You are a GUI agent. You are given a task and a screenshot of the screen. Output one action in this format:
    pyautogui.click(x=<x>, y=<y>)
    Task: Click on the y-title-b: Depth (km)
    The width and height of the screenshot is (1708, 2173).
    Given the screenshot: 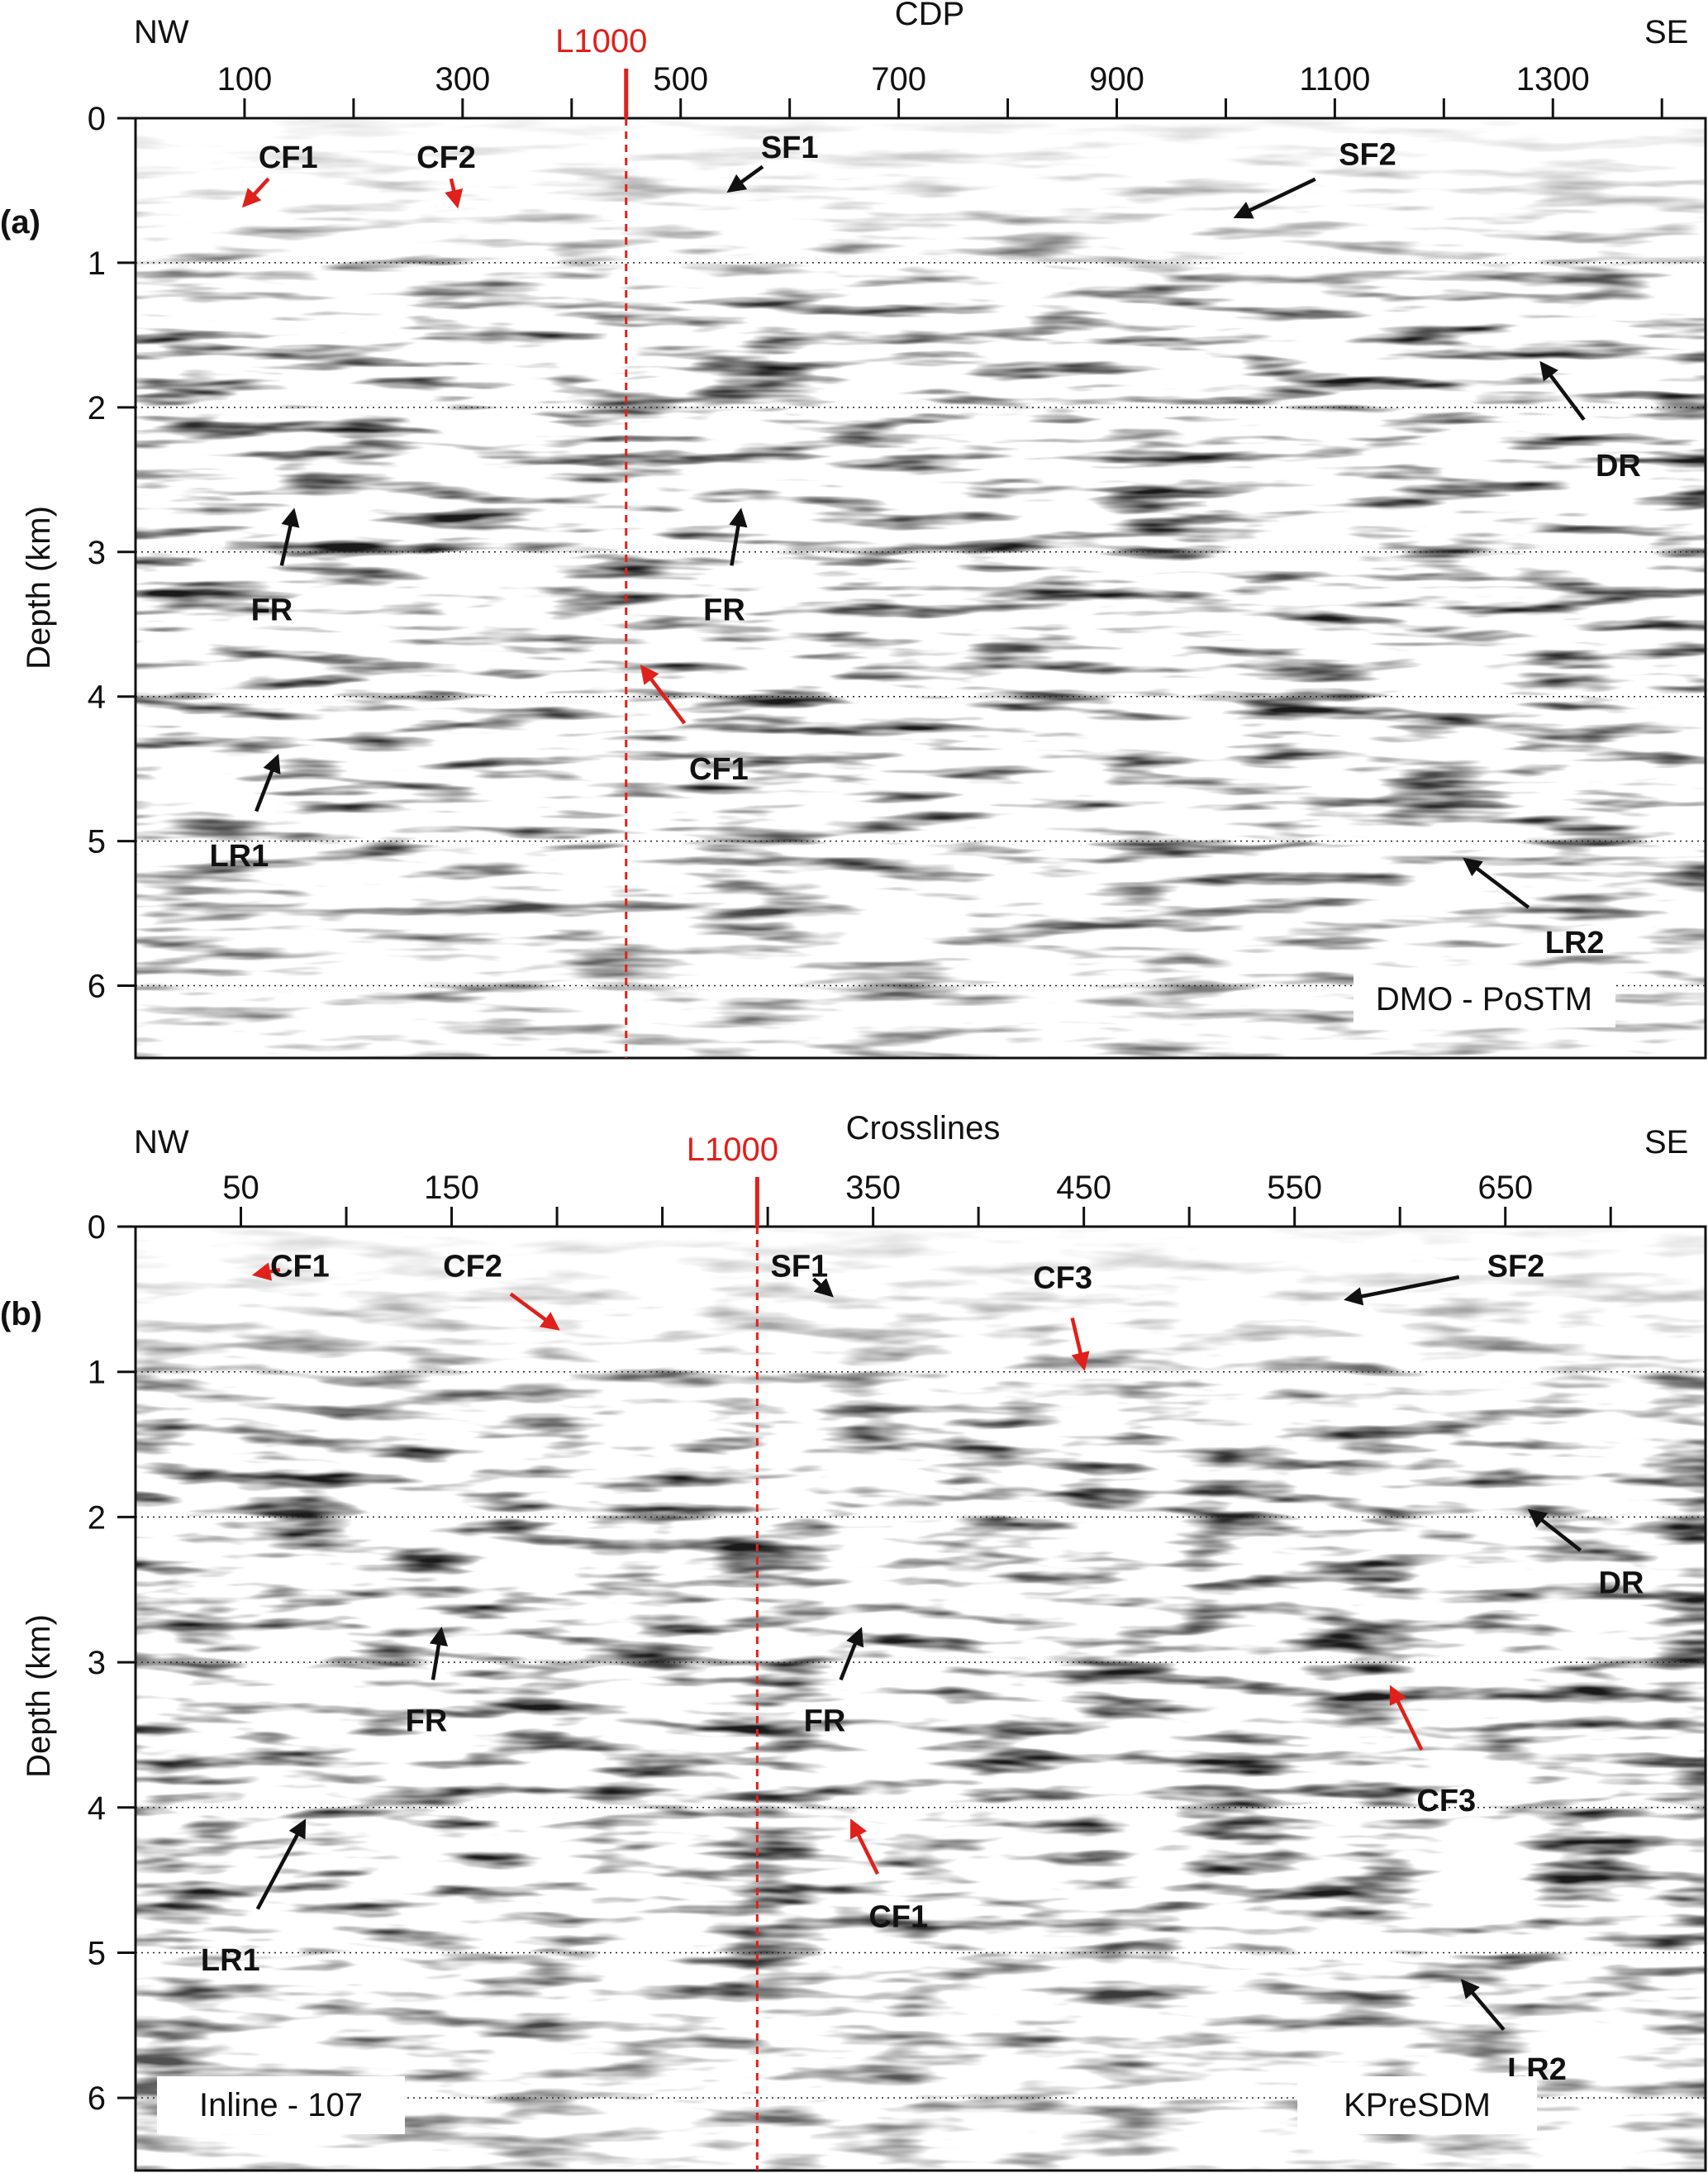 What is the action you would take?
    pyautogui.click(x=39, y=1696)
    